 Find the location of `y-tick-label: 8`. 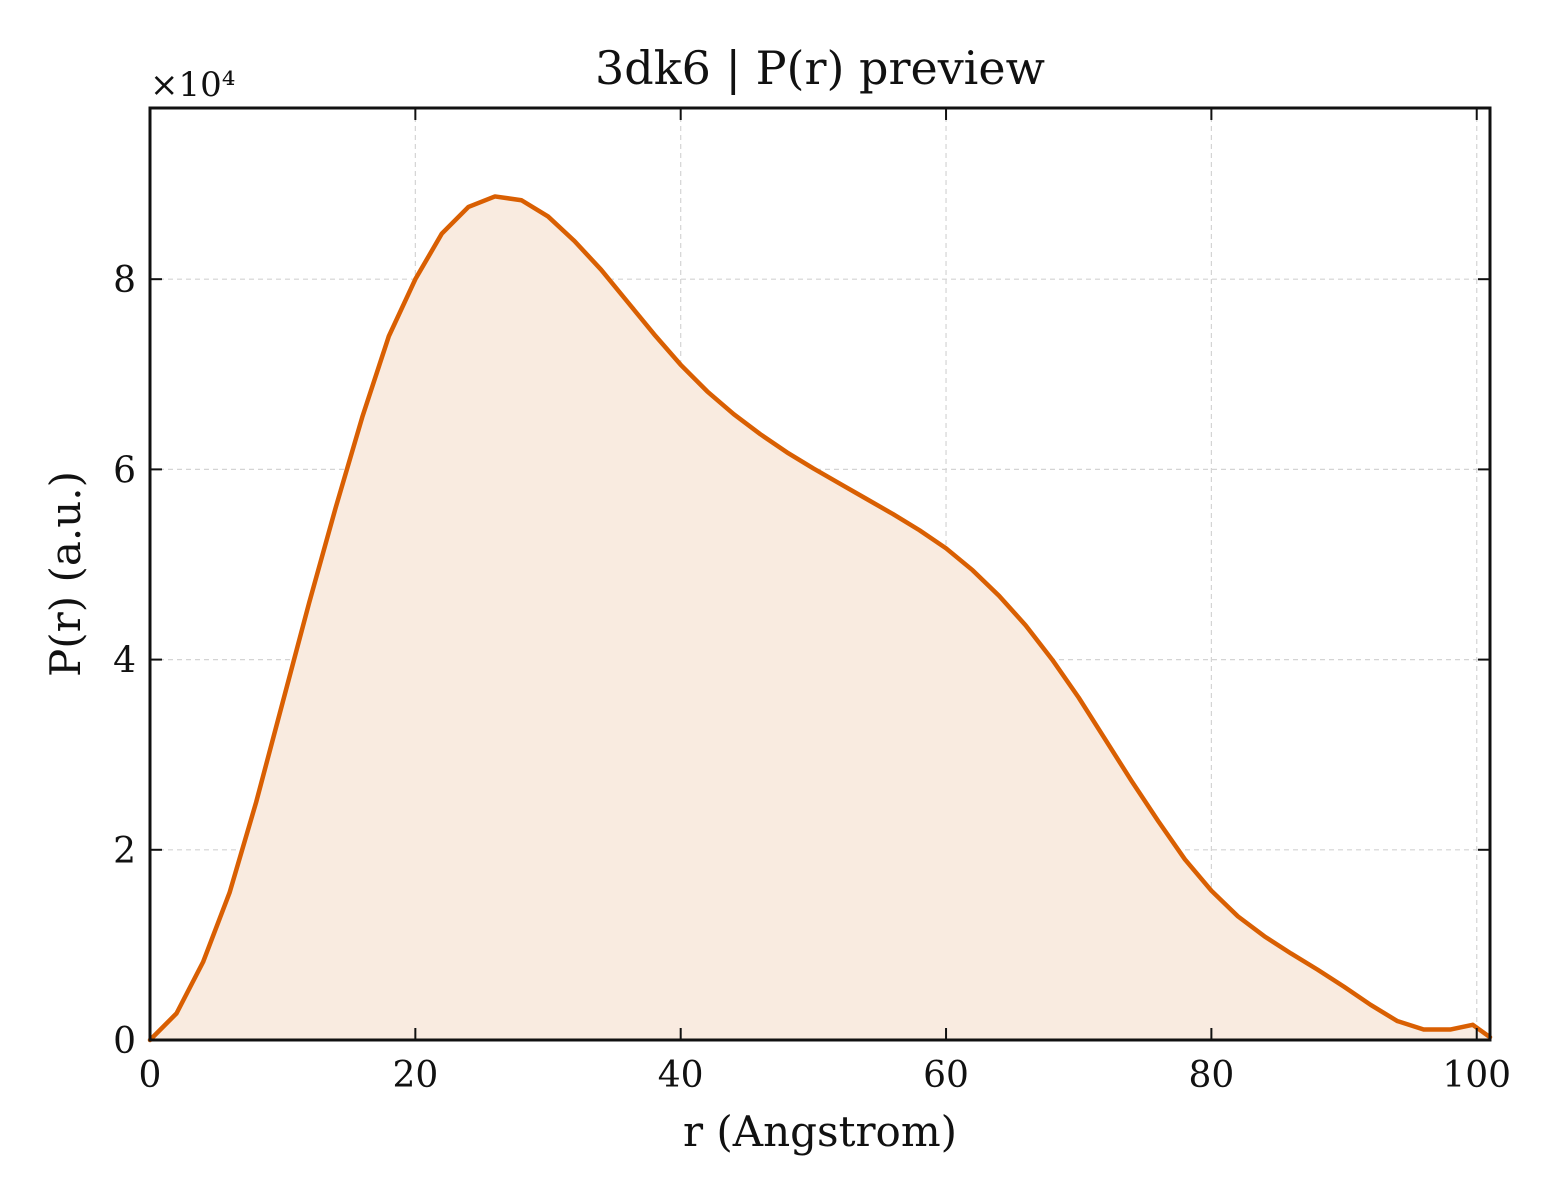

y-tick-label: 8 is located at coordinates (124, 280).